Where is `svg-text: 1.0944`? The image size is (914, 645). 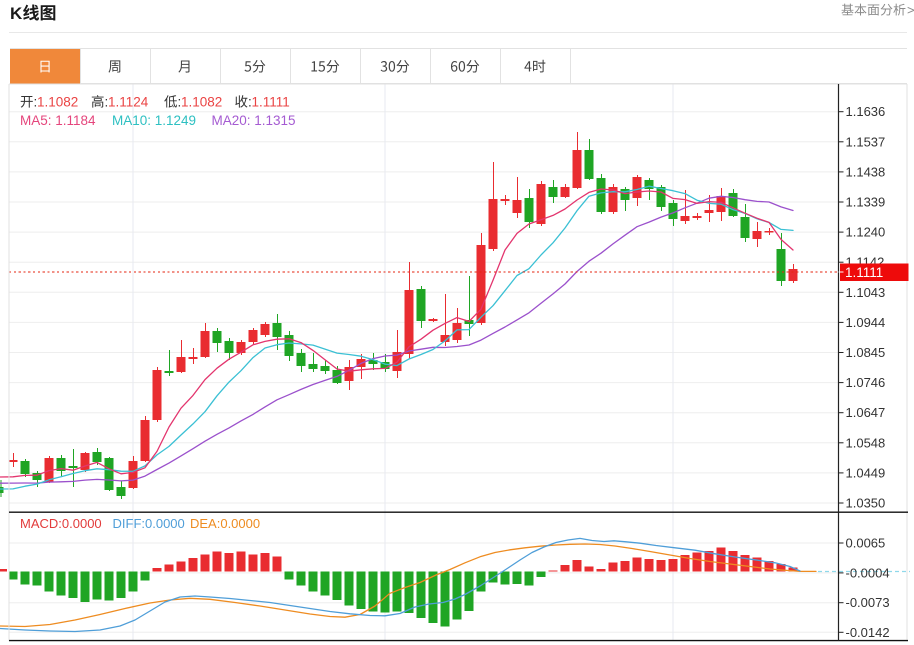
svg-text: 1.0944 is located at coordinates (866, 322).